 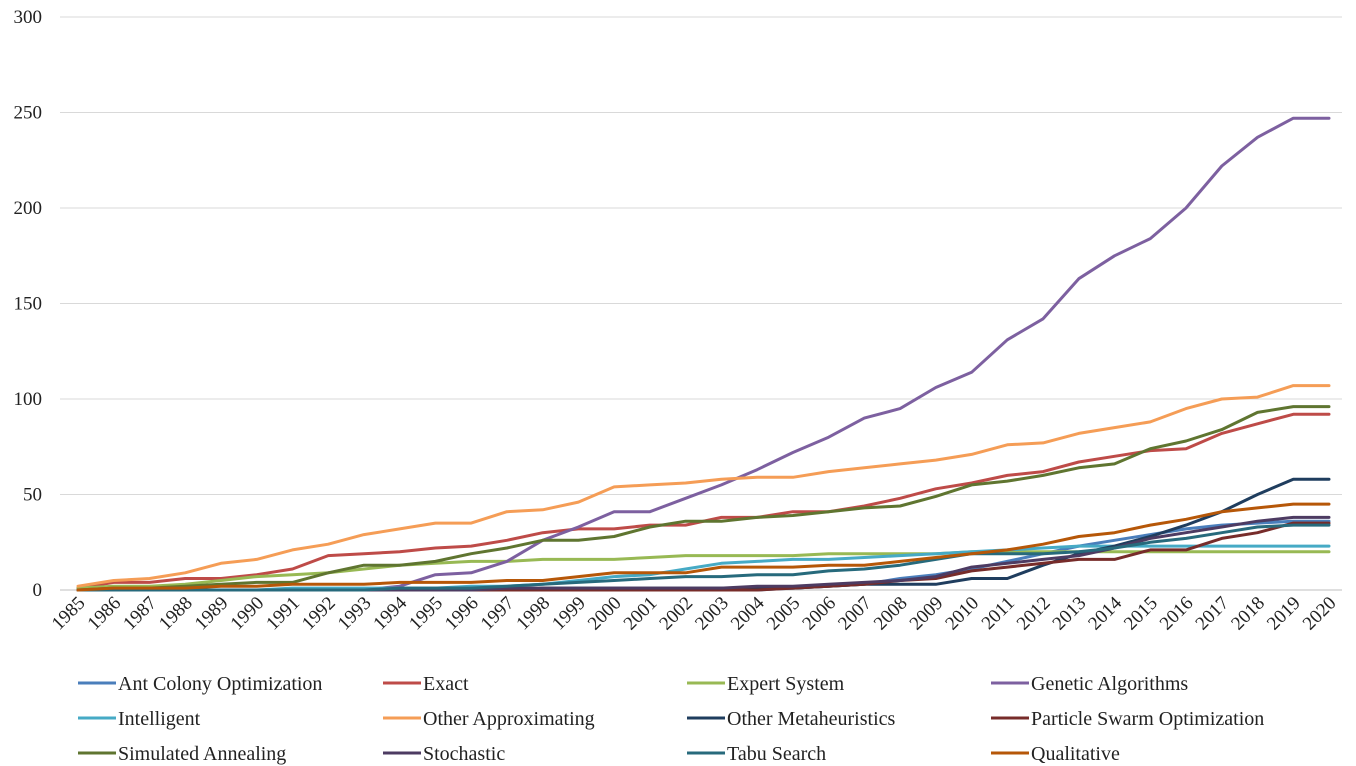 What do you see at coordinates (176, 614) in the screenshot?
I see `x-tick-label: 1988` at bounding box center [176, 614].